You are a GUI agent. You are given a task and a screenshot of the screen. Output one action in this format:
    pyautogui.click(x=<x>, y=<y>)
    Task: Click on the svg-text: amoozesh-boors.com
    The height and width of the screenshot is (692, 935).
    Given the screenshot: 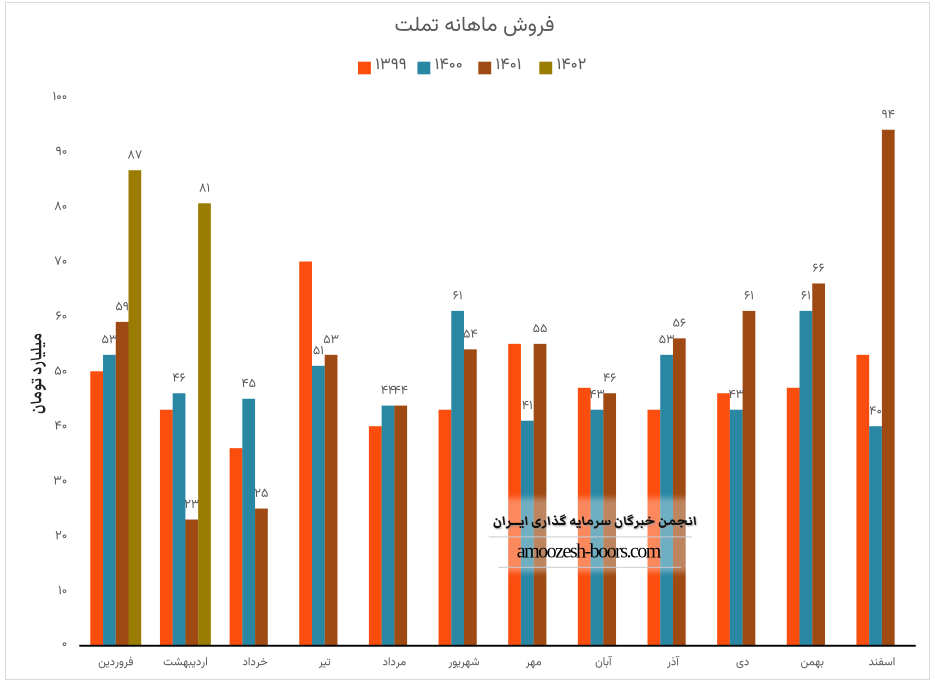 What is the action you would take?
    pyautogui.click(x=589, y=552)
    